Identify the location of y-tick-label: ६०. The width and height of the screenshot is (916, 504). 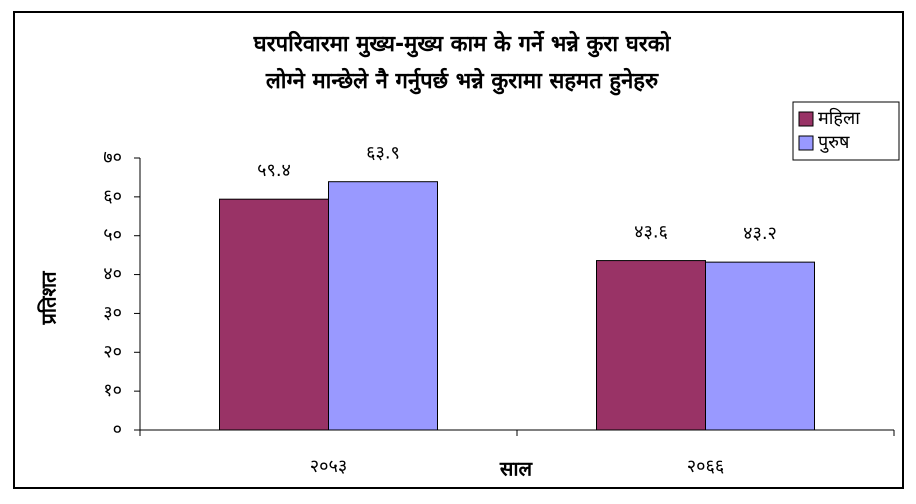
(112, 196).